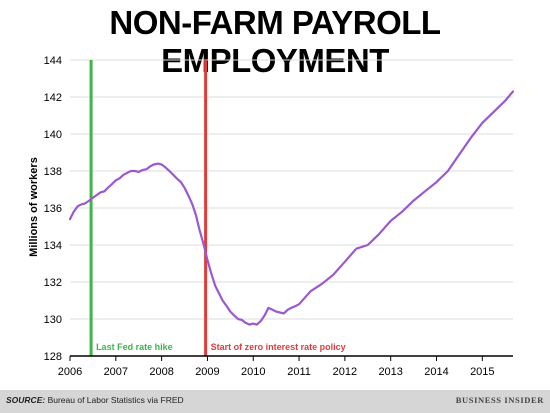  I want to click on y-tick-label: 142, so click(53, 98).